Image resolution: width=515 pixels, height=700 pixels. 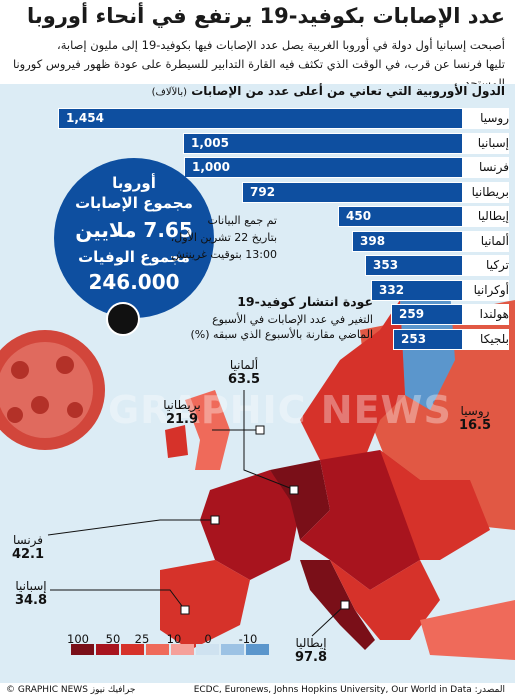 I want to click on bar-row: 1,000 فرنسا, so click(x=257, y=167).